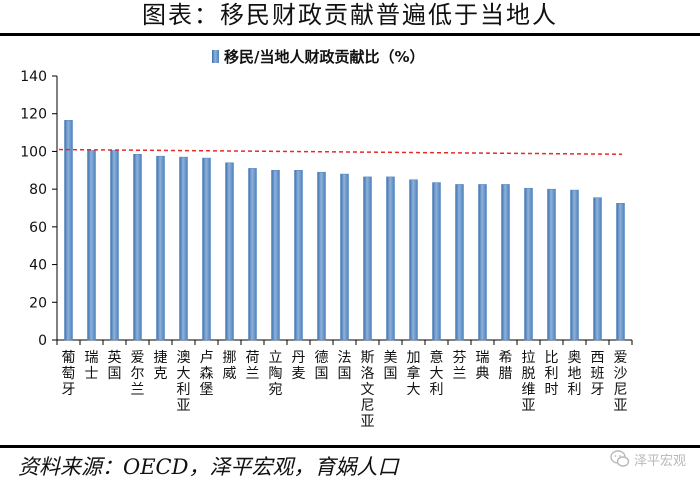  What do you see at coordinates (208, 467) in the screenshot?
I see `source-note: 资料来源：OECD，泽平宏观，育娲人口` at bounding box center [208, 467].